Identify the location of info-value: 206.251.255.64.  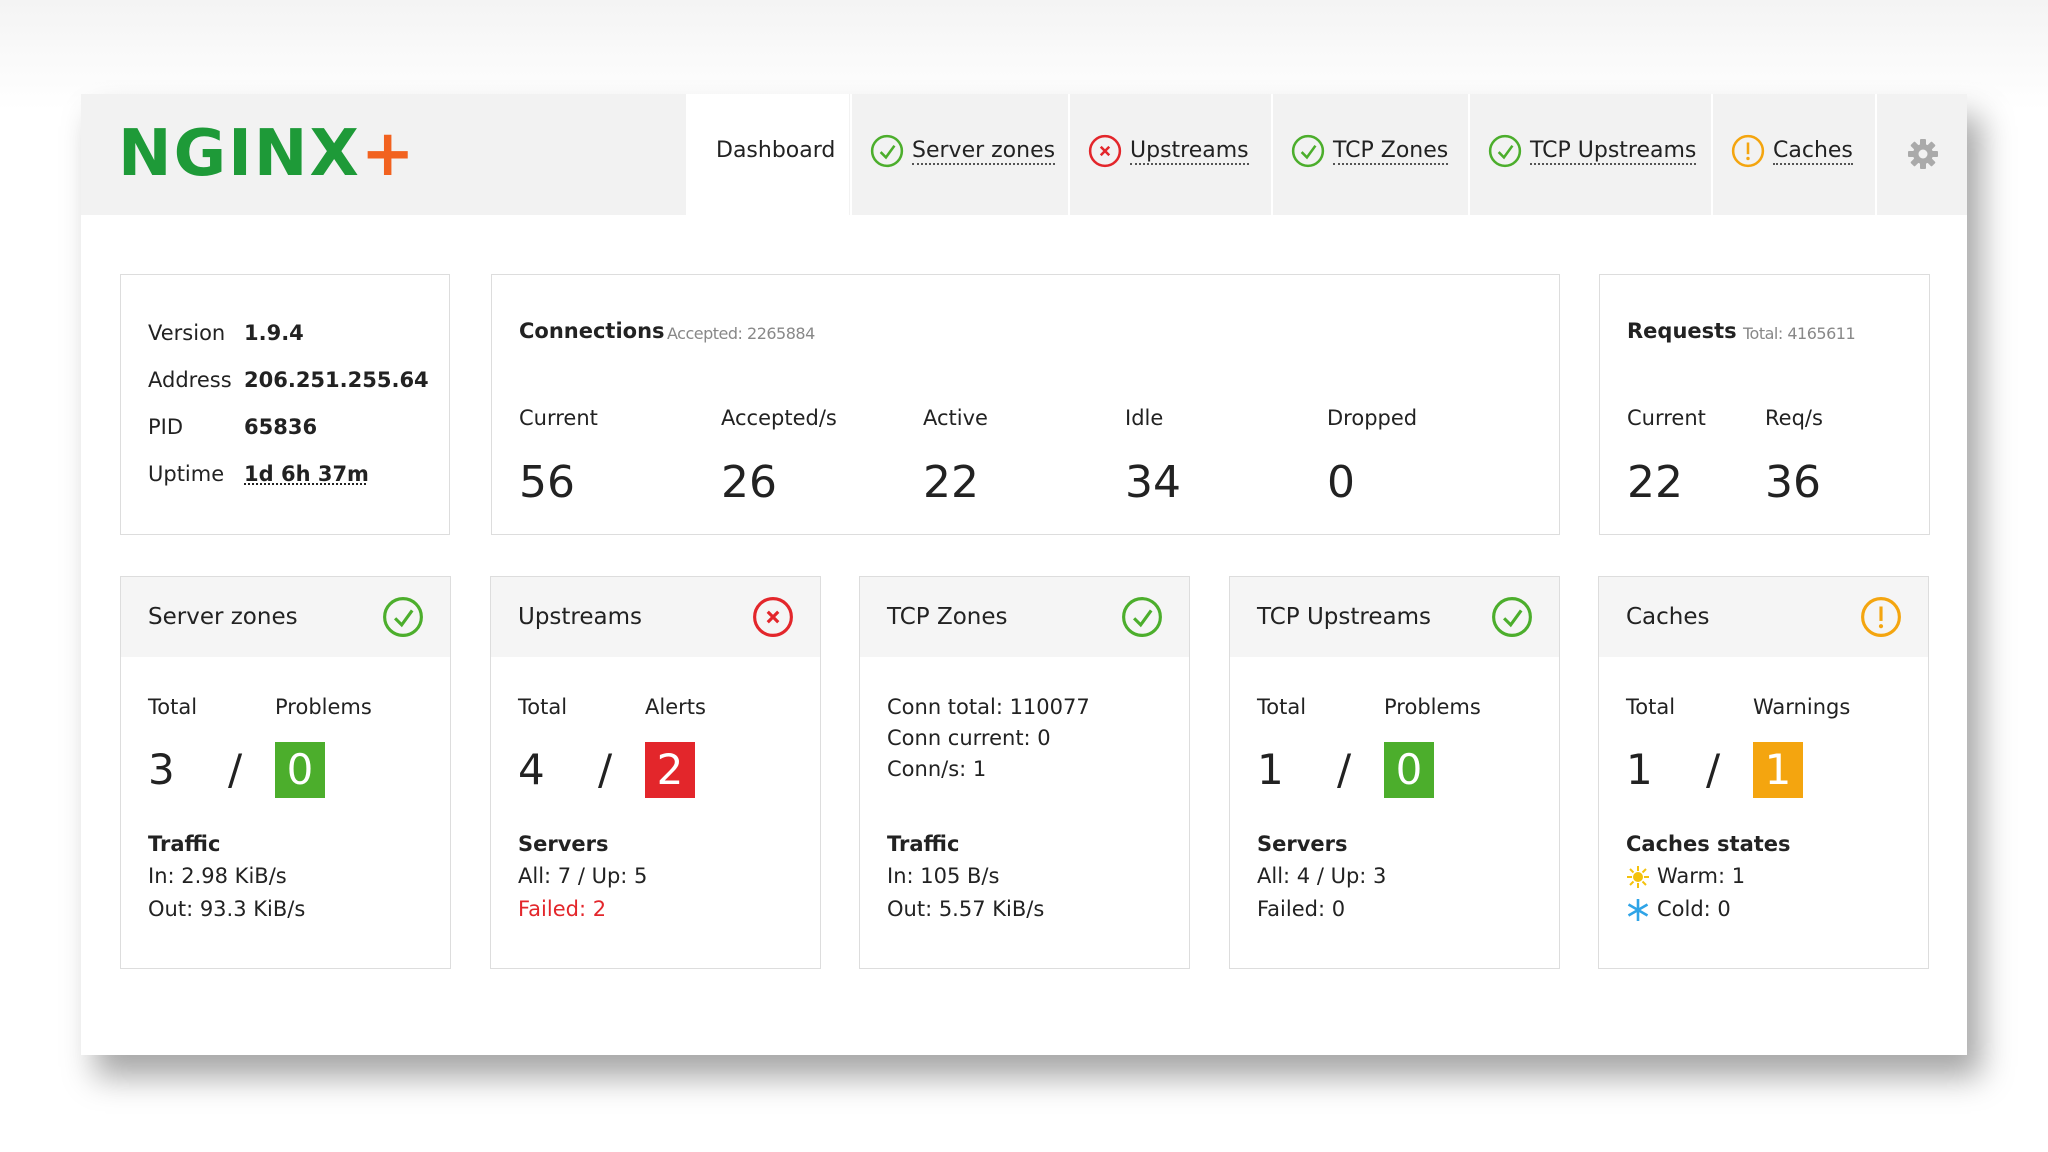
(336, 380).